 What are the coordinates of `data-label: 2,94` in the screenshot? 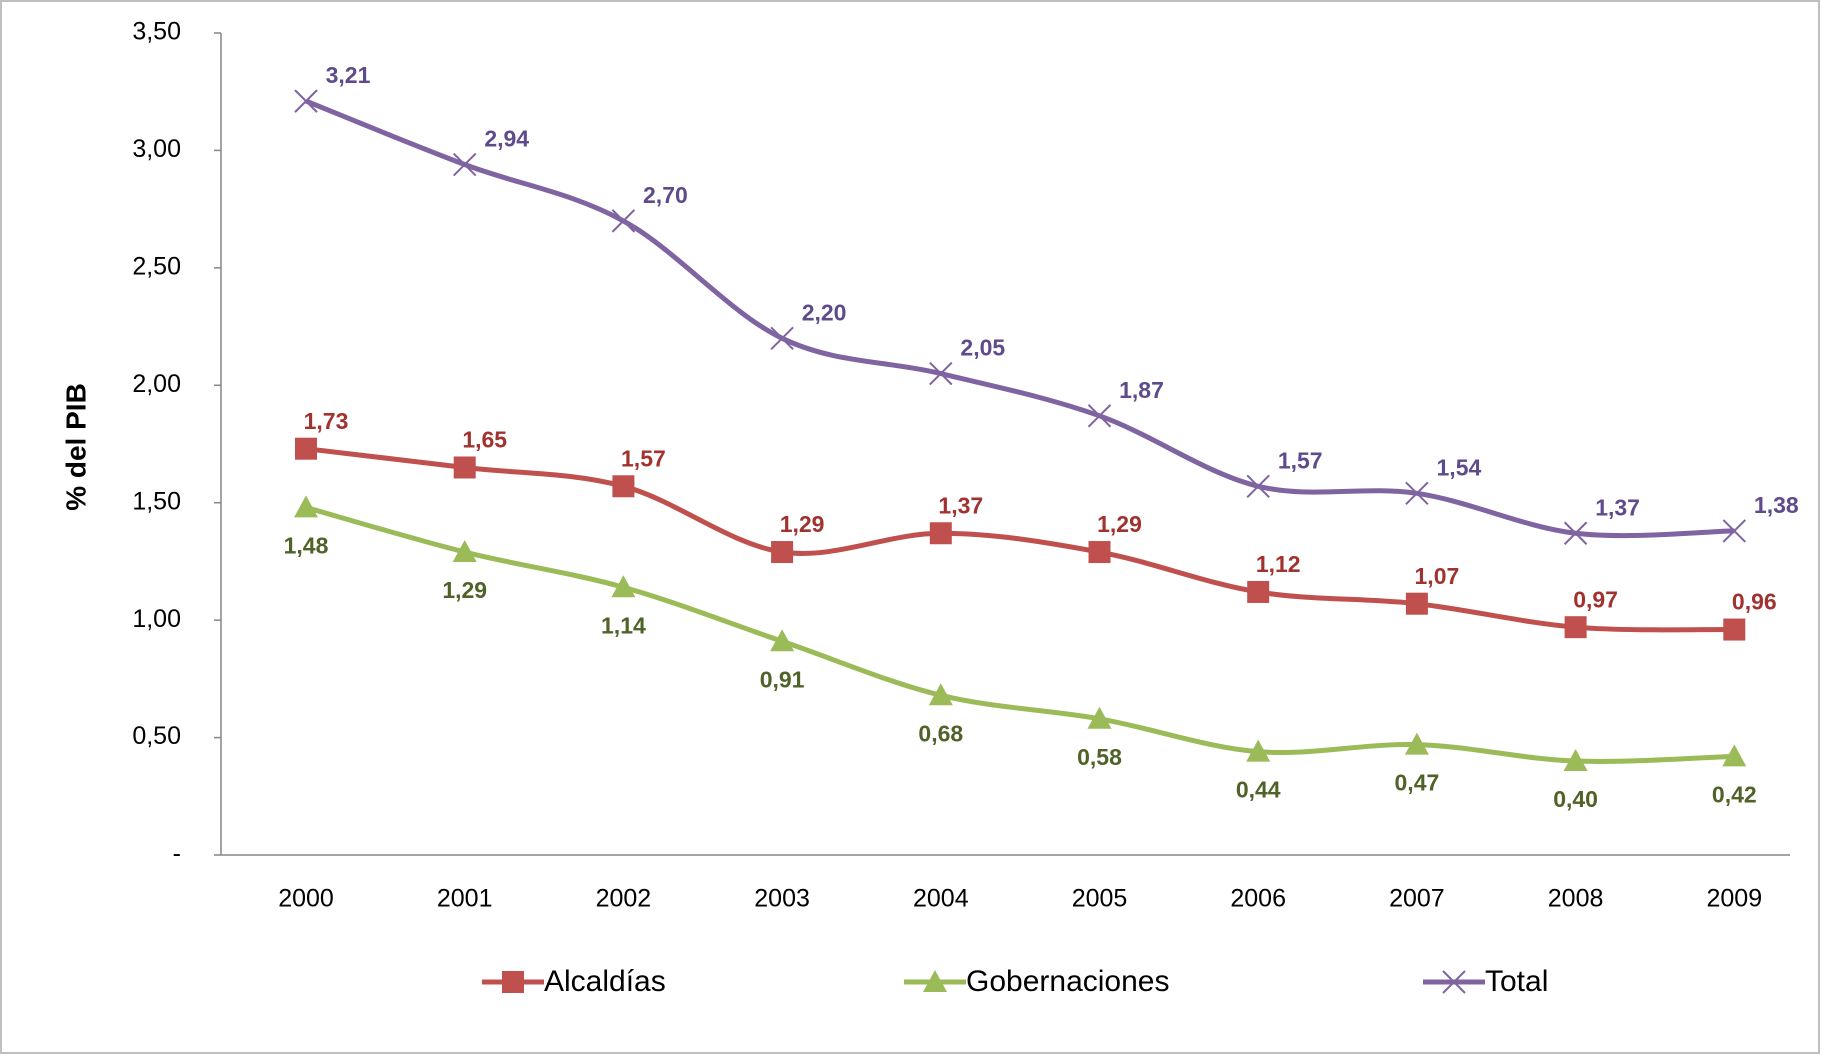 It's located at (506, 139).